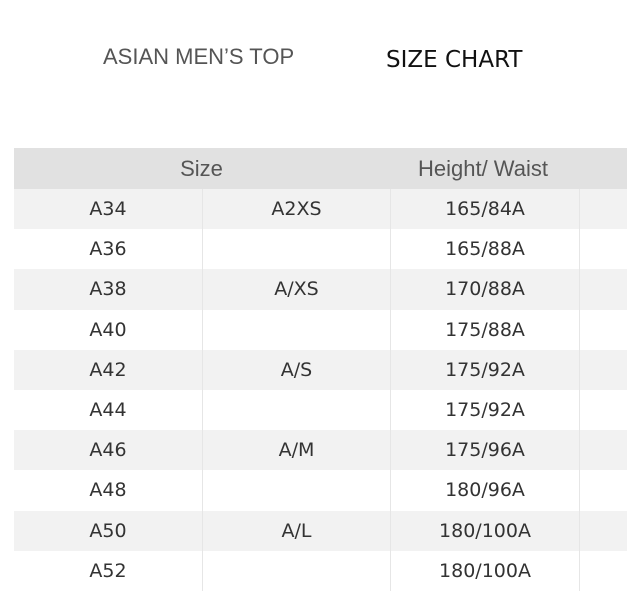  I want to click on cell-hw: 175/96A, so click(485, 450).